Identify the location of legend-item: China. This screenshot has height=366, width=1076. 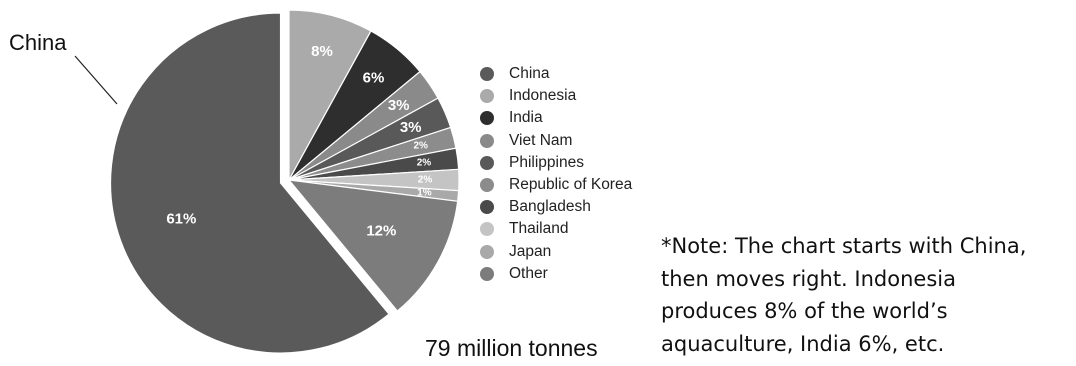
(556, 74).